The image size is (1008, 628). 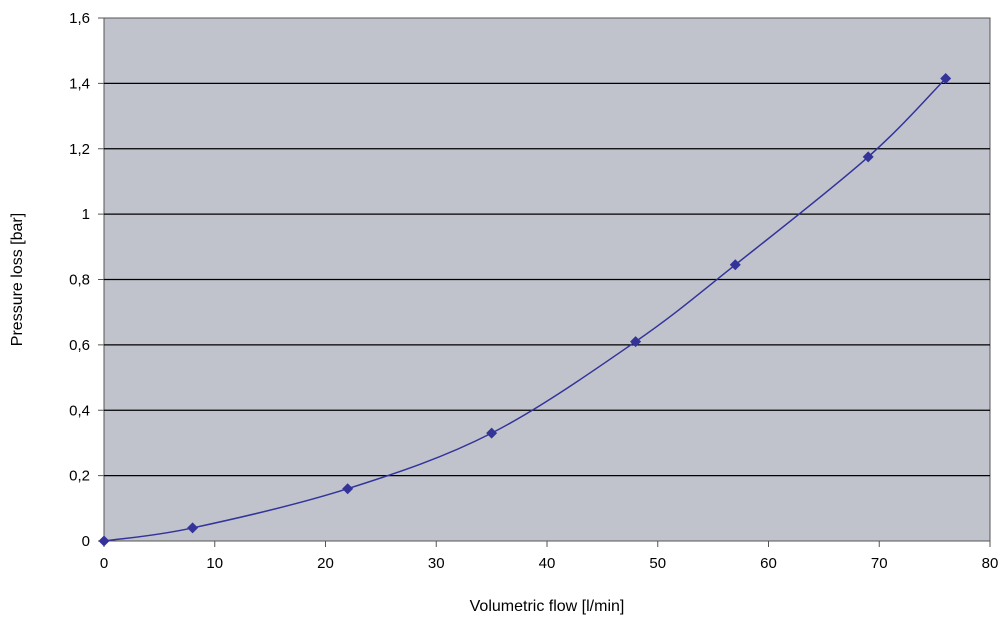 What do you see at coordinates (86, 214) in the screenshot?
I see `y-tick-label: 1` at bounding box center [86, 214].